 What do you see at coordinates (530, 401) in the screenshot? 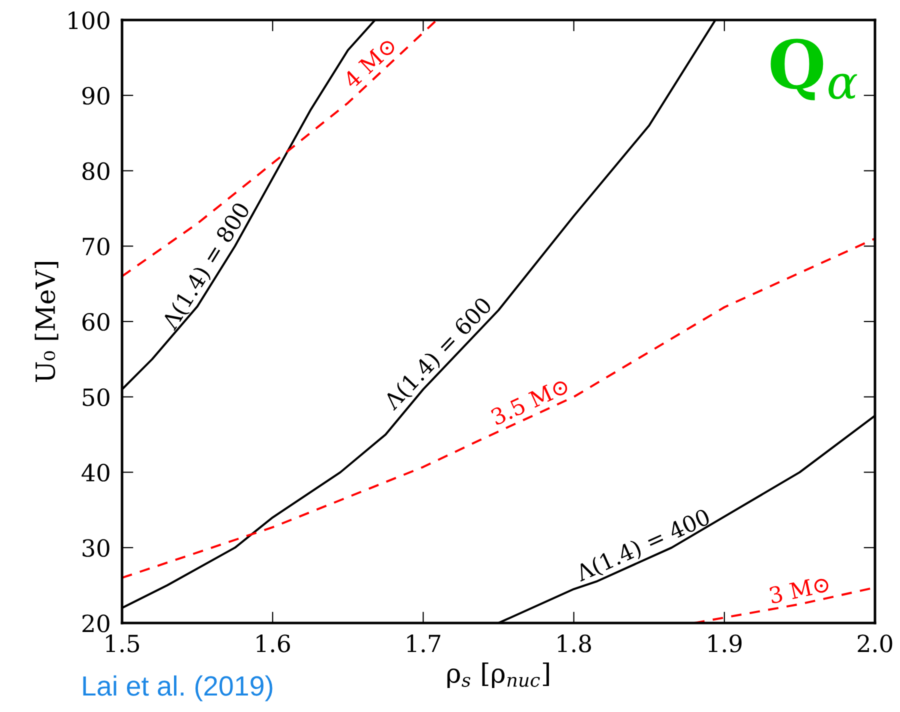
I see `text: 3.5 M⊙` at bounding box center [530, 401].